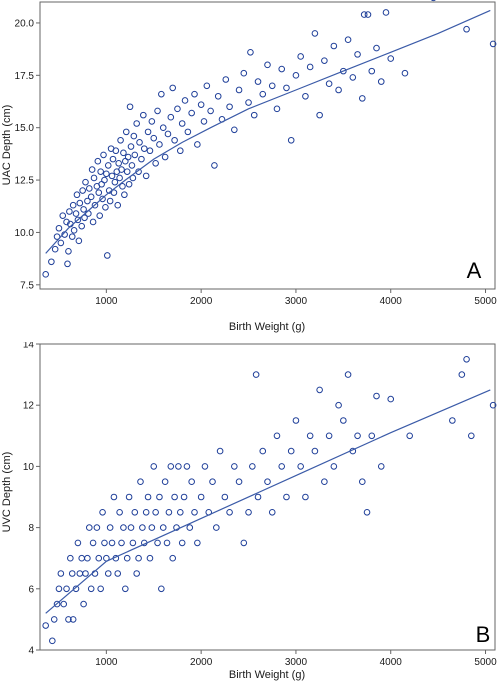 The width and height of the screenshot is (499, 685). I want to click on y-tick-label: 12, so click(29, 406).